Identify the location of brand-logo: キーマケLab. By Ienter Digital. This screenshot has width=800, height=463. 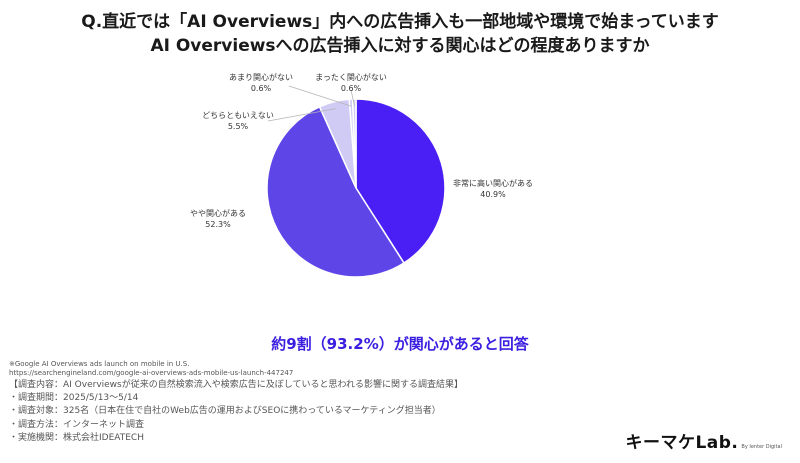
(703, 440).